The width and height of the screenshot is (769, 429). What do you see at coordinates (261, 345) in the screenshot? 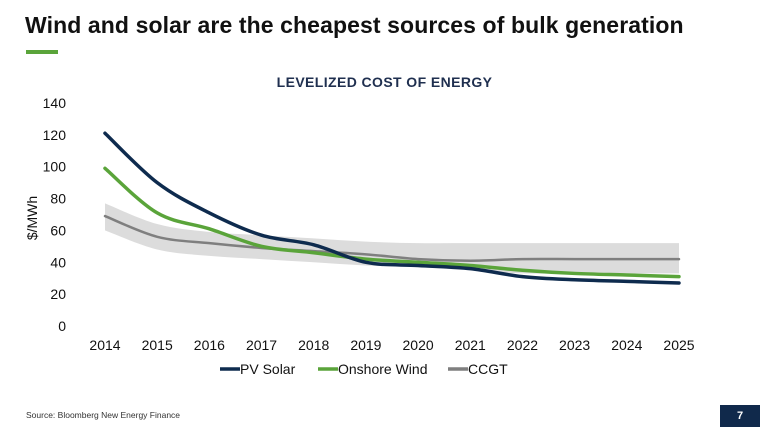
I see `x-tick-label: 2017` at bounding box center [261, 345].